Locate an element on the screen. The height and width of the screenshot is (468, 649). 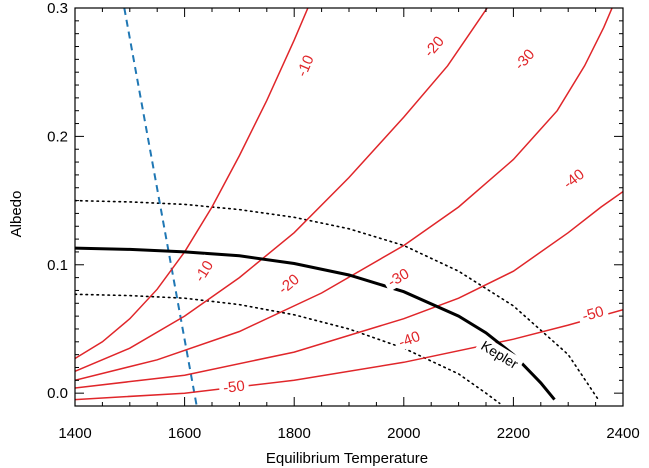
contour-label-4a-group: -40 is located at coordinates (409, 339).